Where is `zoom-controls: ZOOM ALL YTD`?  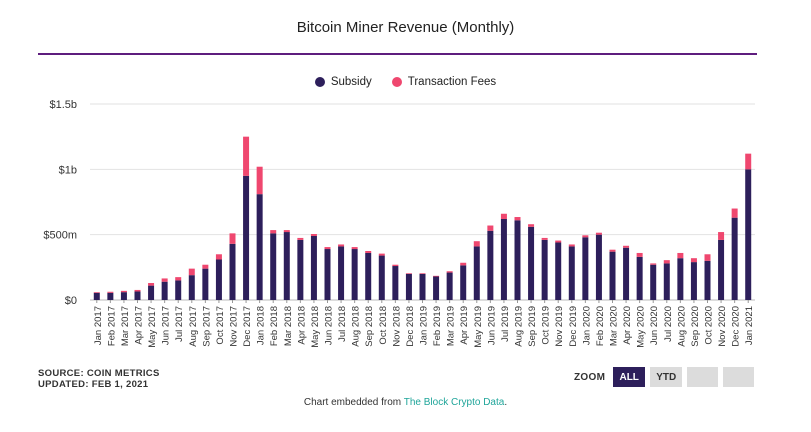
zoom-controls: ZOOM ALL YTD is located at coordinates (666, 377).